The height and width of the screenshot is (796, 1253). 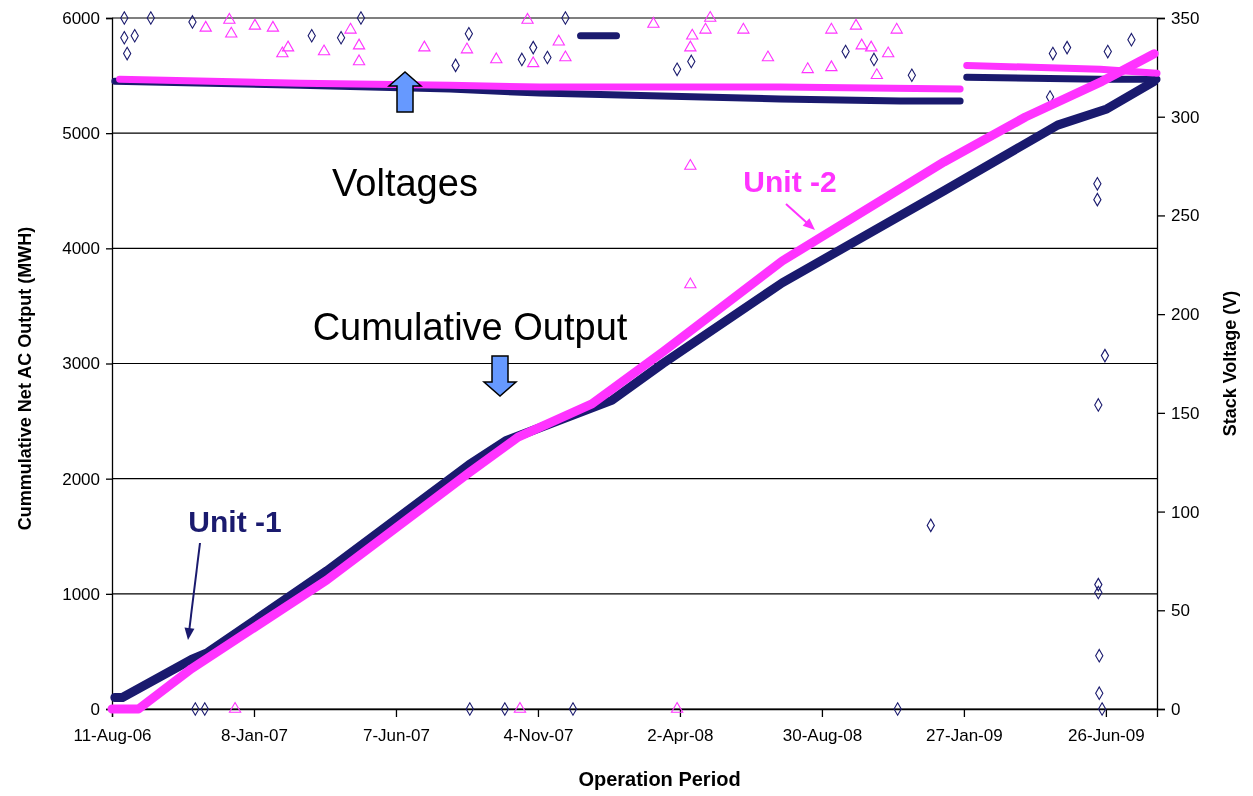 What do you see at coordinates (405, 183) in the screenshot?
I see `annotation: Voltages` at bounding box center [405, 183].